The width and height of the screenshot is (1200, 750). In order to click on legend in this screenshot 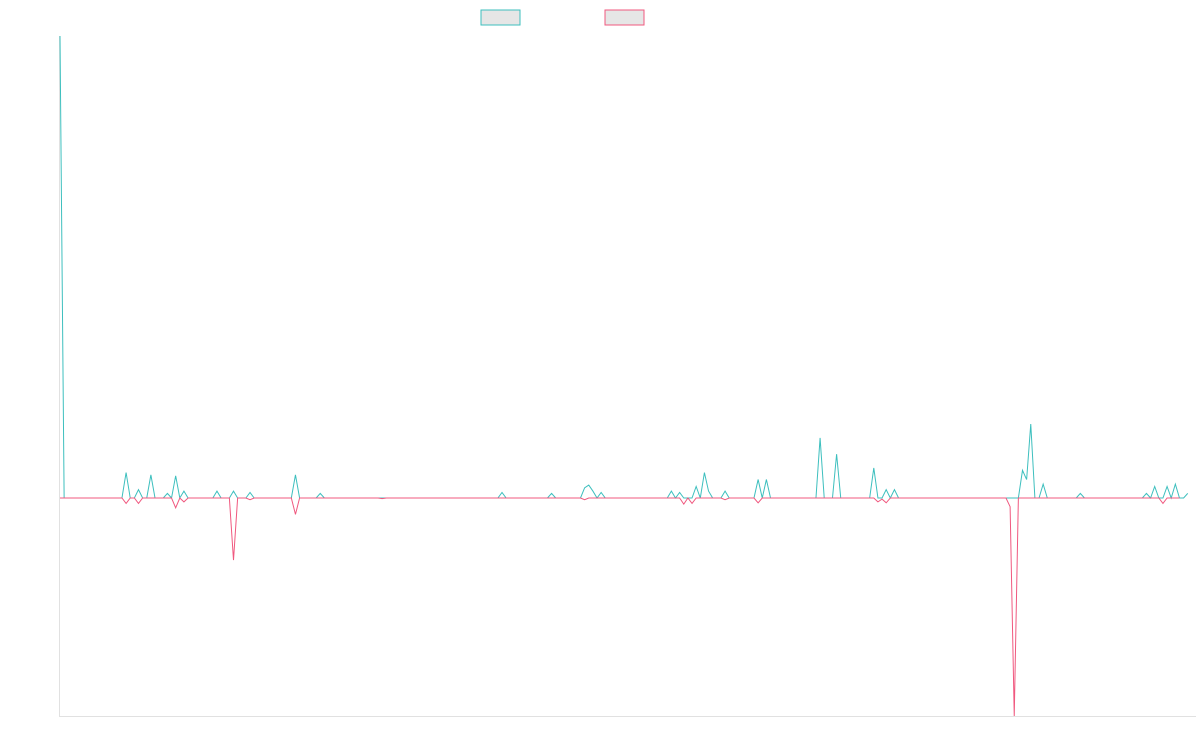, I will do `click(562, 17)`.